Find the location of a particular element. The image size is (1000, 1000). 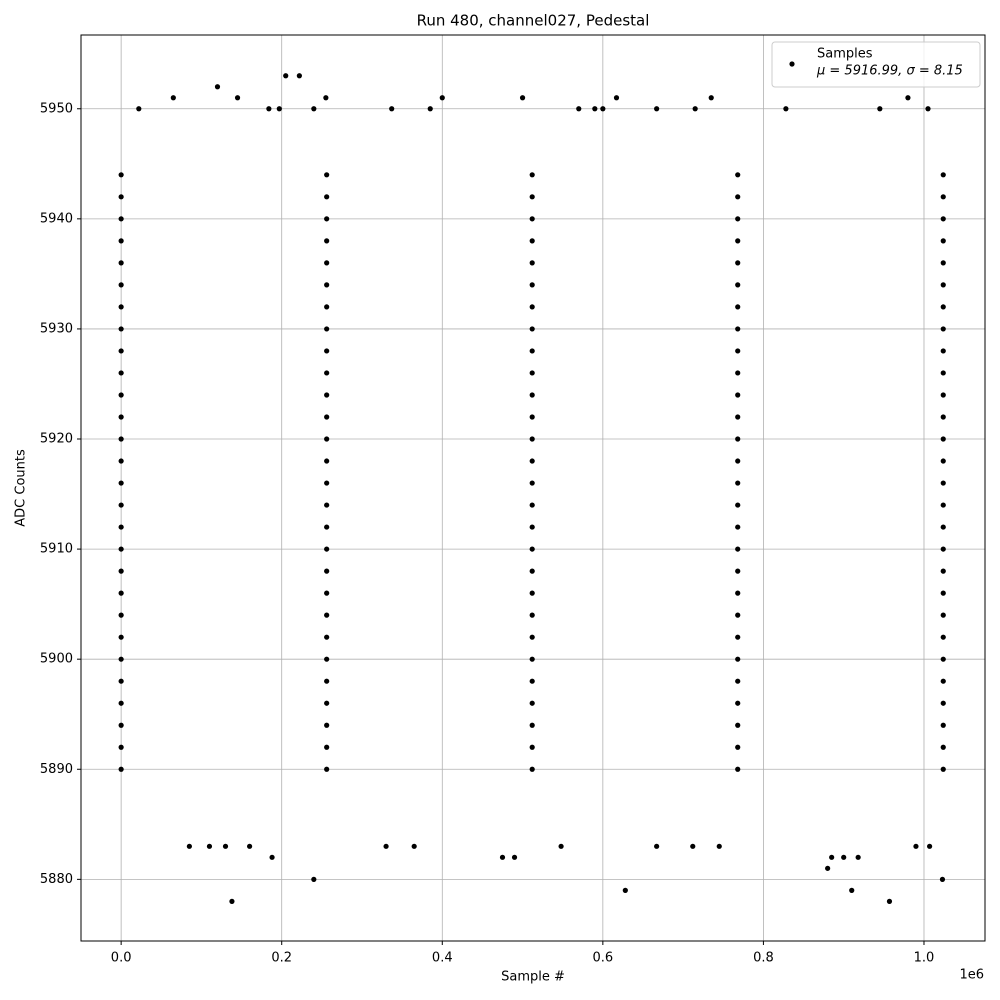

y-tick-label: 5930 is located at coordinates (56, 328).